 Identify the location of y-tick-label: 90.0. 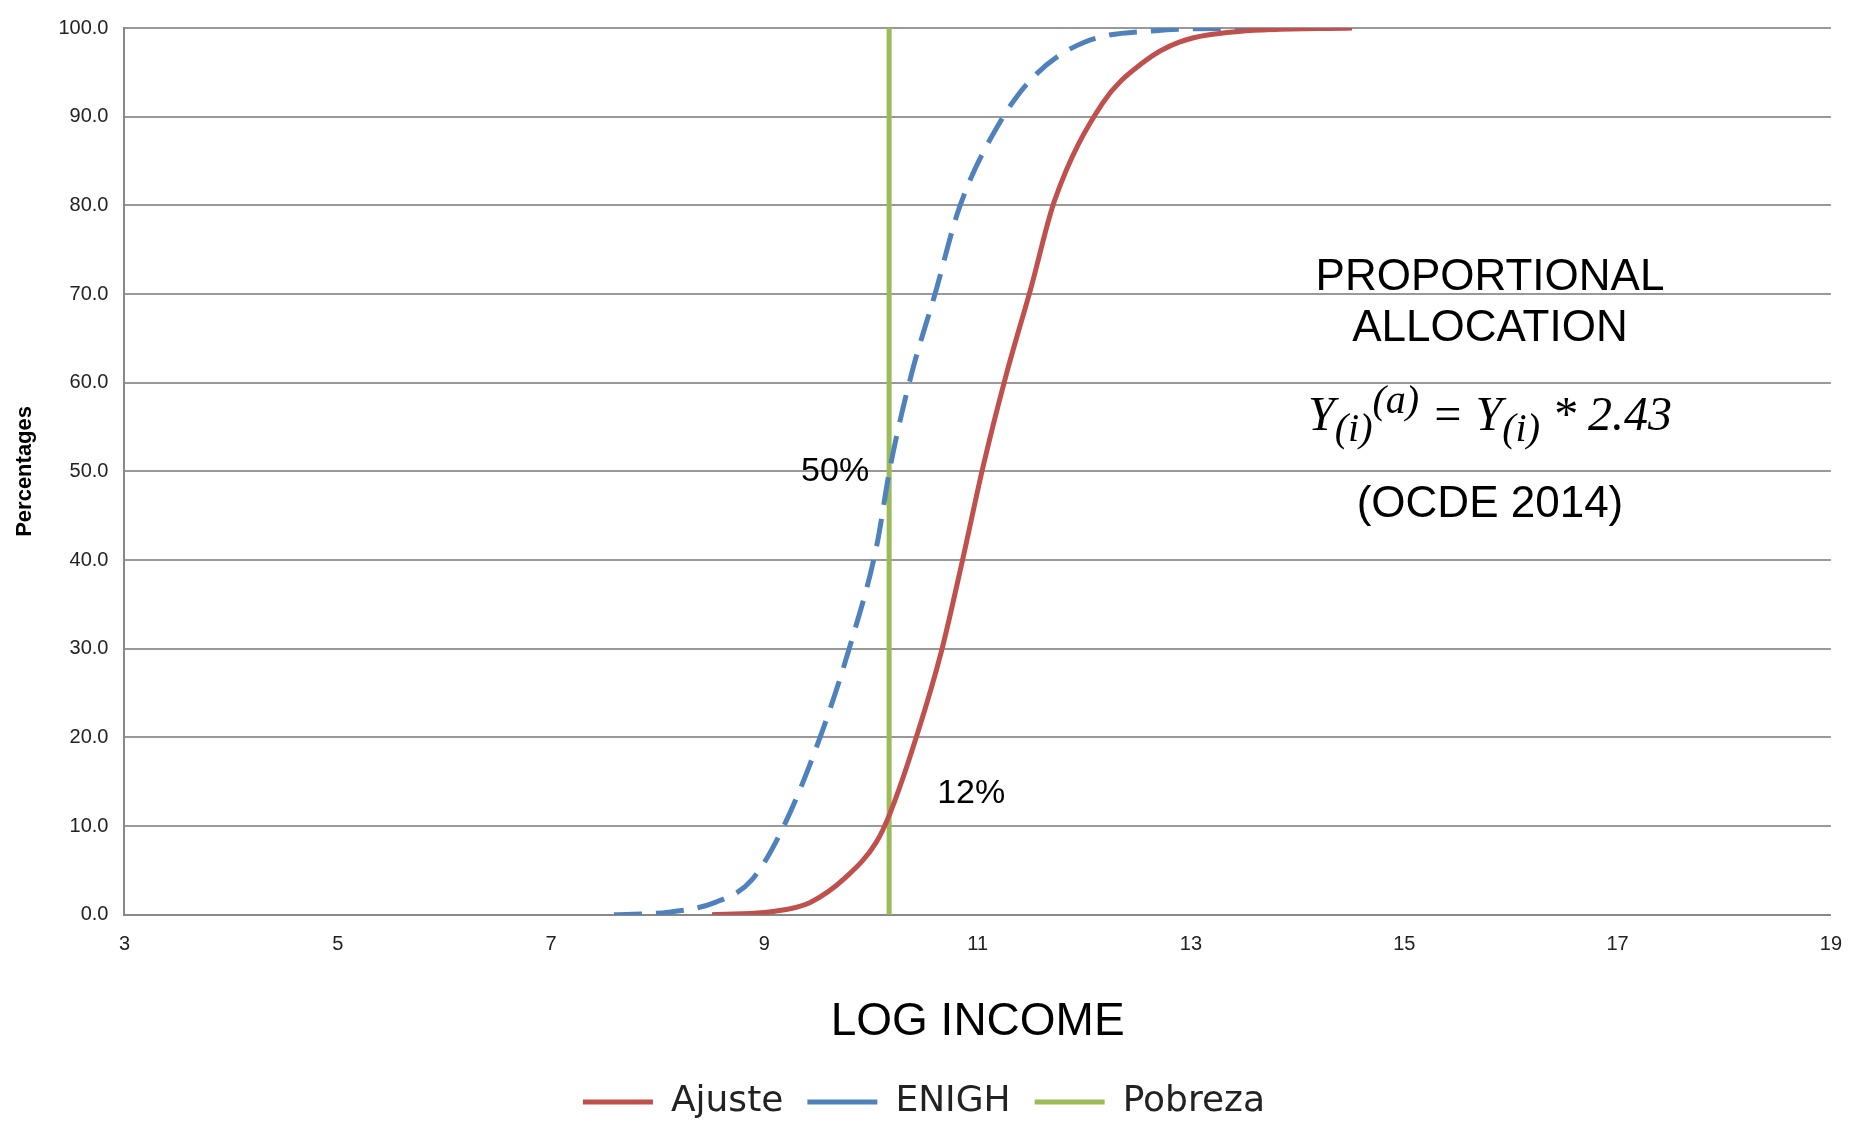
(89, 115).